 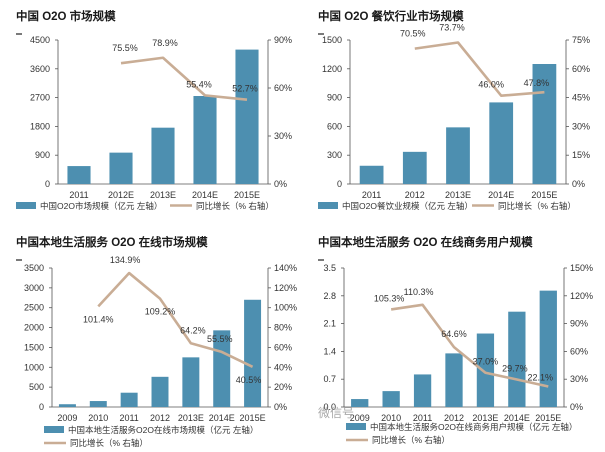 What do you see at coordinates (34, 347) in the screenshot?
I see `left-tick-label: 1500` at bounding box center [34, 347].